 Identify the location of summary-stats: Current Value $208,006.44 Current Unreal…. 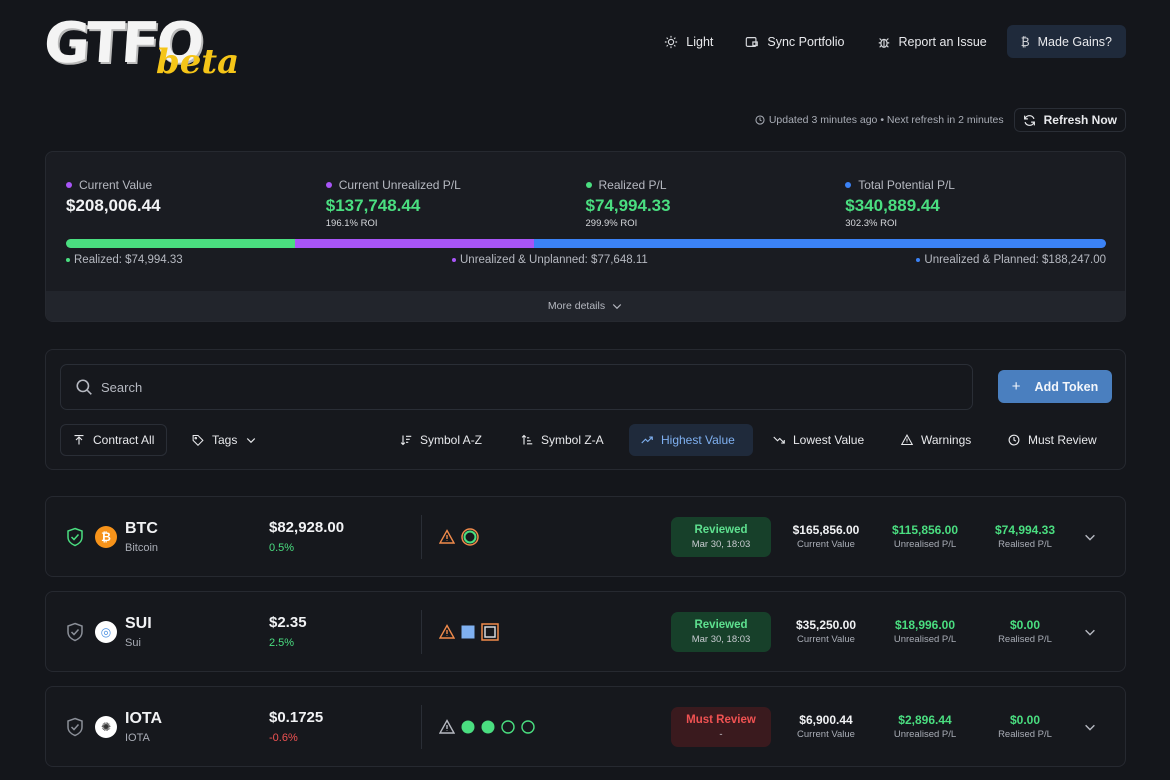
(585, 203).